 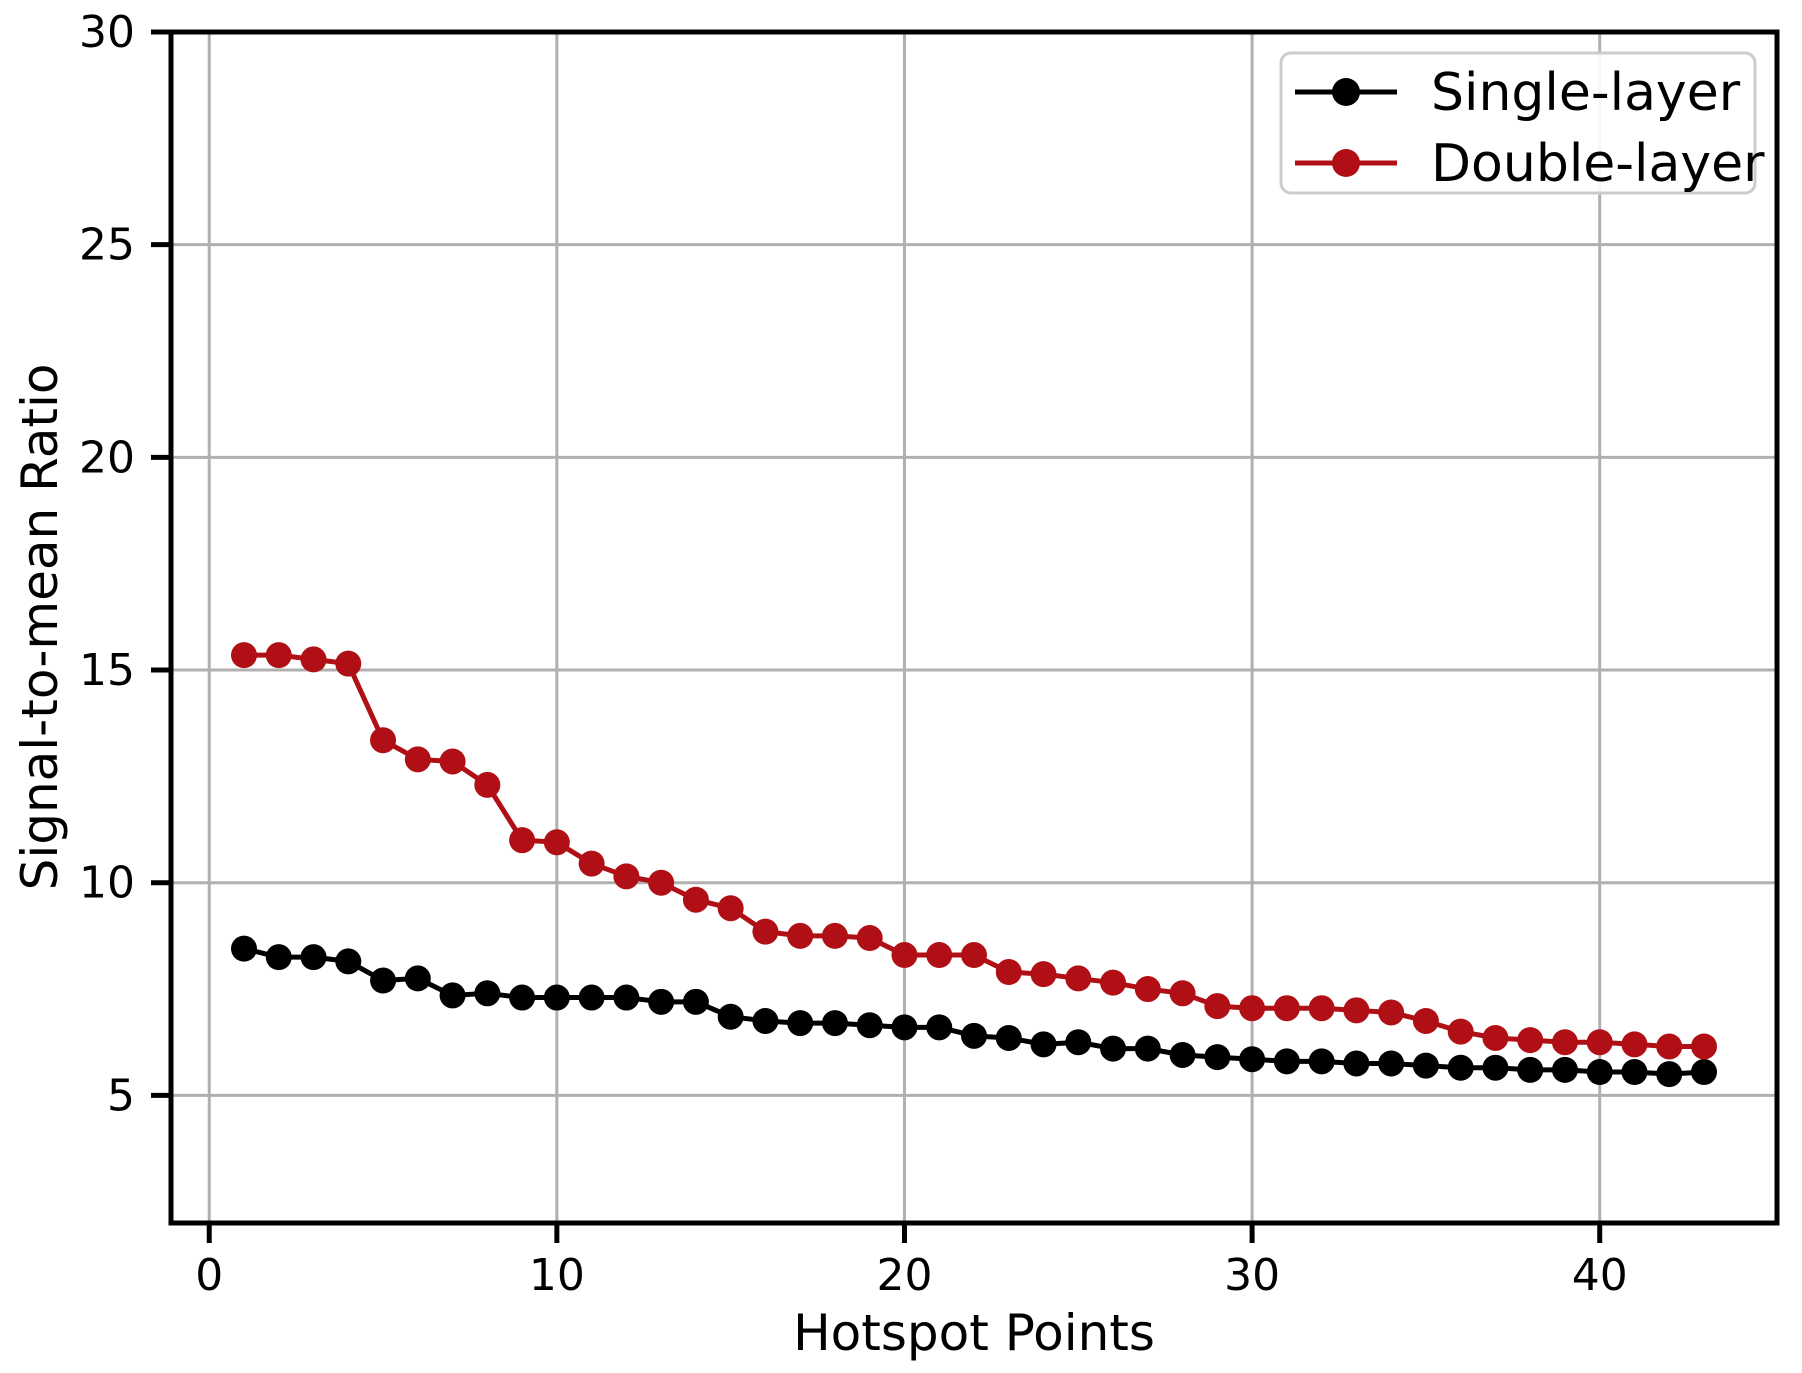 What do you see at coordinates (974, 1011) in the screenshot?
I see `series-single-layer` at bounding box center [974, 1011].